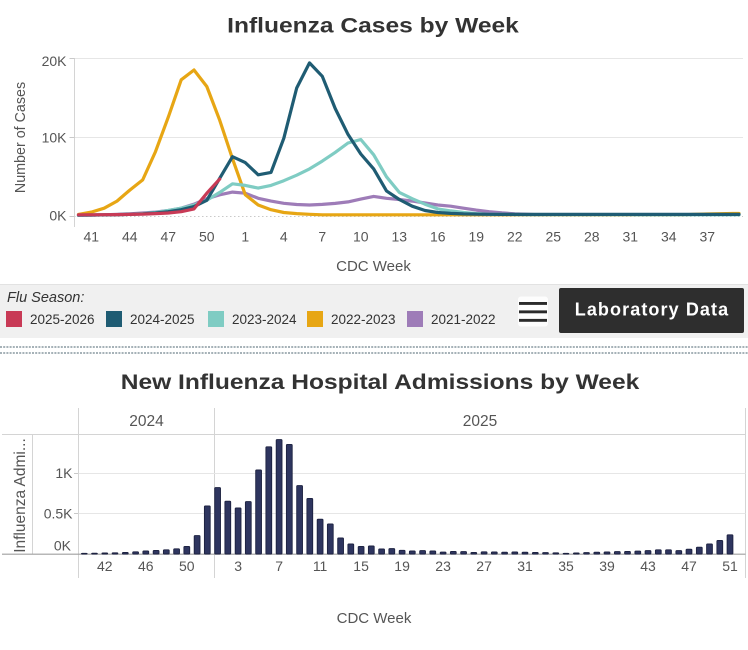 The height and width of the screenshot is (650, 748). Describe the element at coordinates (592, 237) in the screenshot. I see `svg-text: 28` at that location.